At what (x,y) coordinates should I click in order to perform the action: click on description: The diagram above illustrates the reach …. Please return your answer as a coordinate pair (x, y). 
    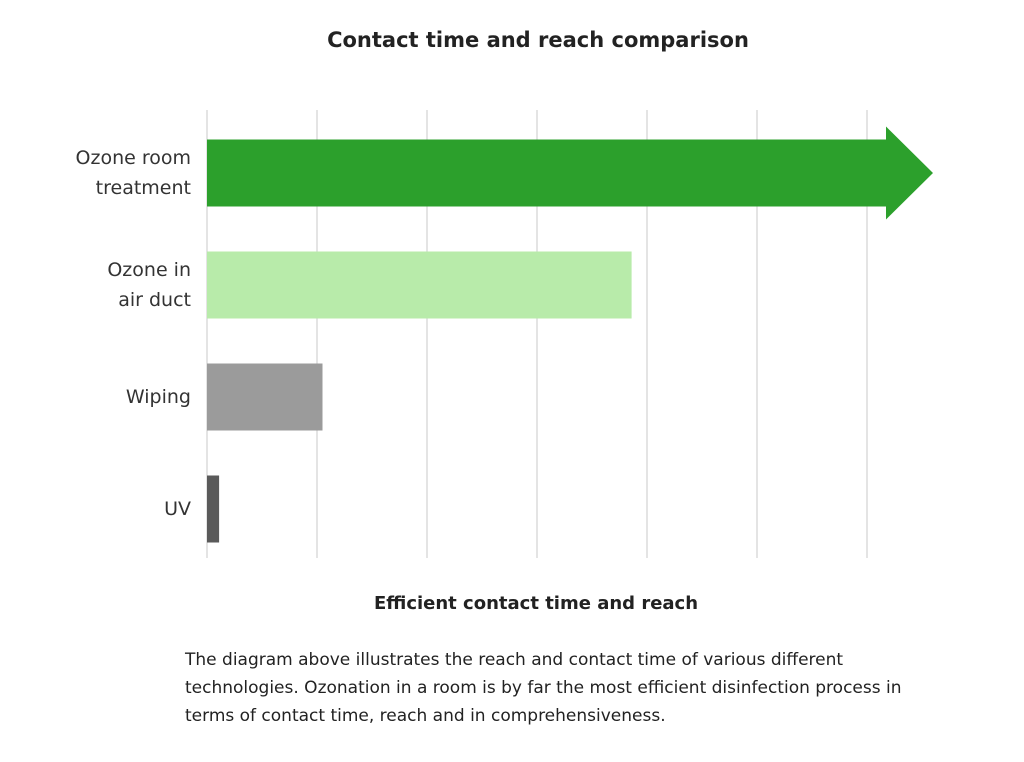
    Looking at the image, I should click on (543, 688).